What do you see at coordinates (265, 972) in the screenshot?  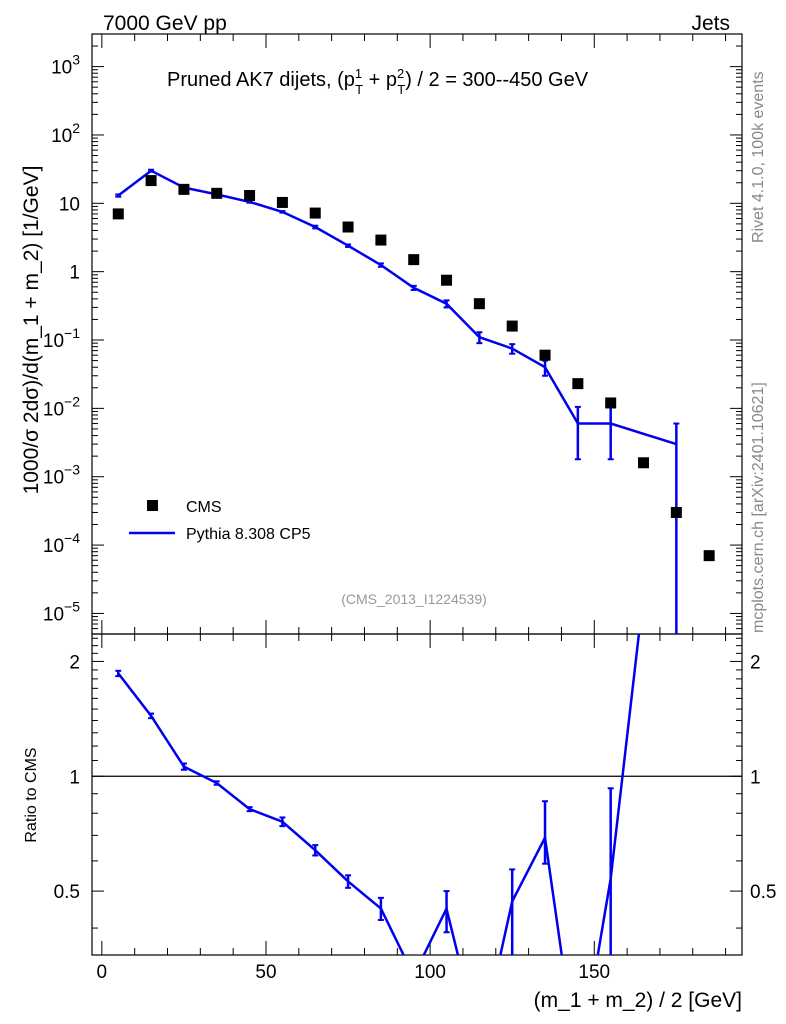 I see `x-tick-label: 50` at bounding box center [265, 972].